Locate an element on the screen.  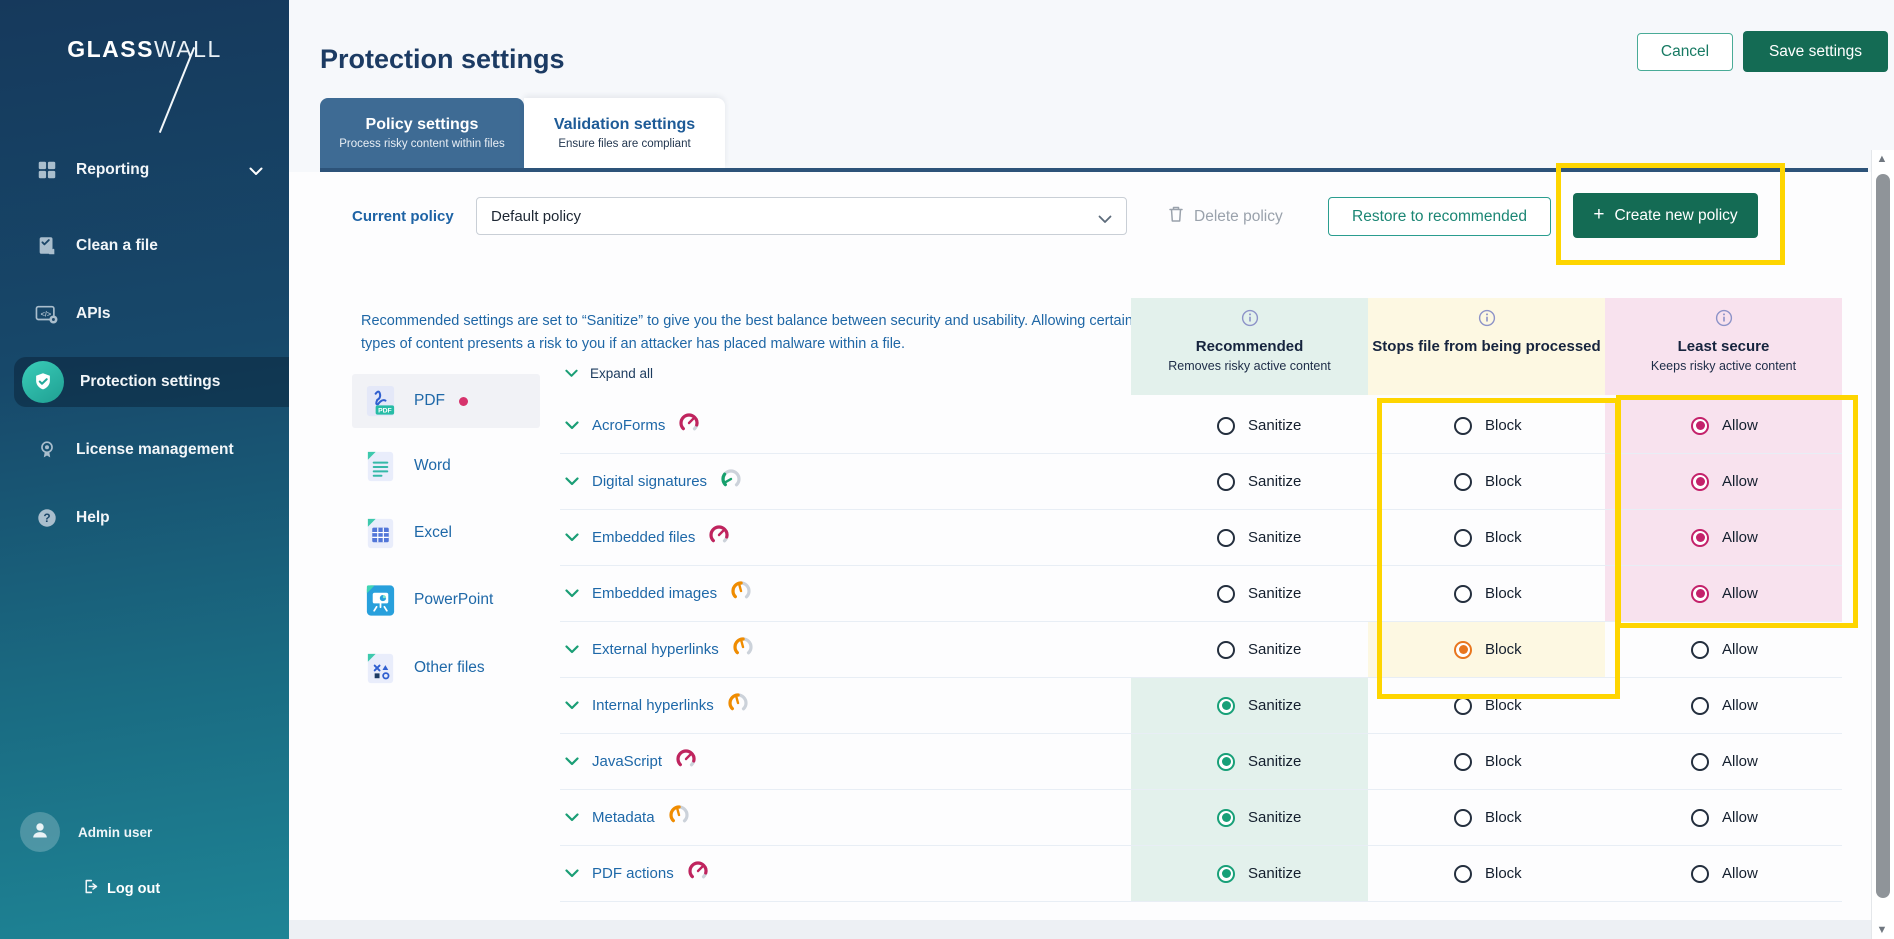
file-type-word: Word is located at coordinates (446, 466).